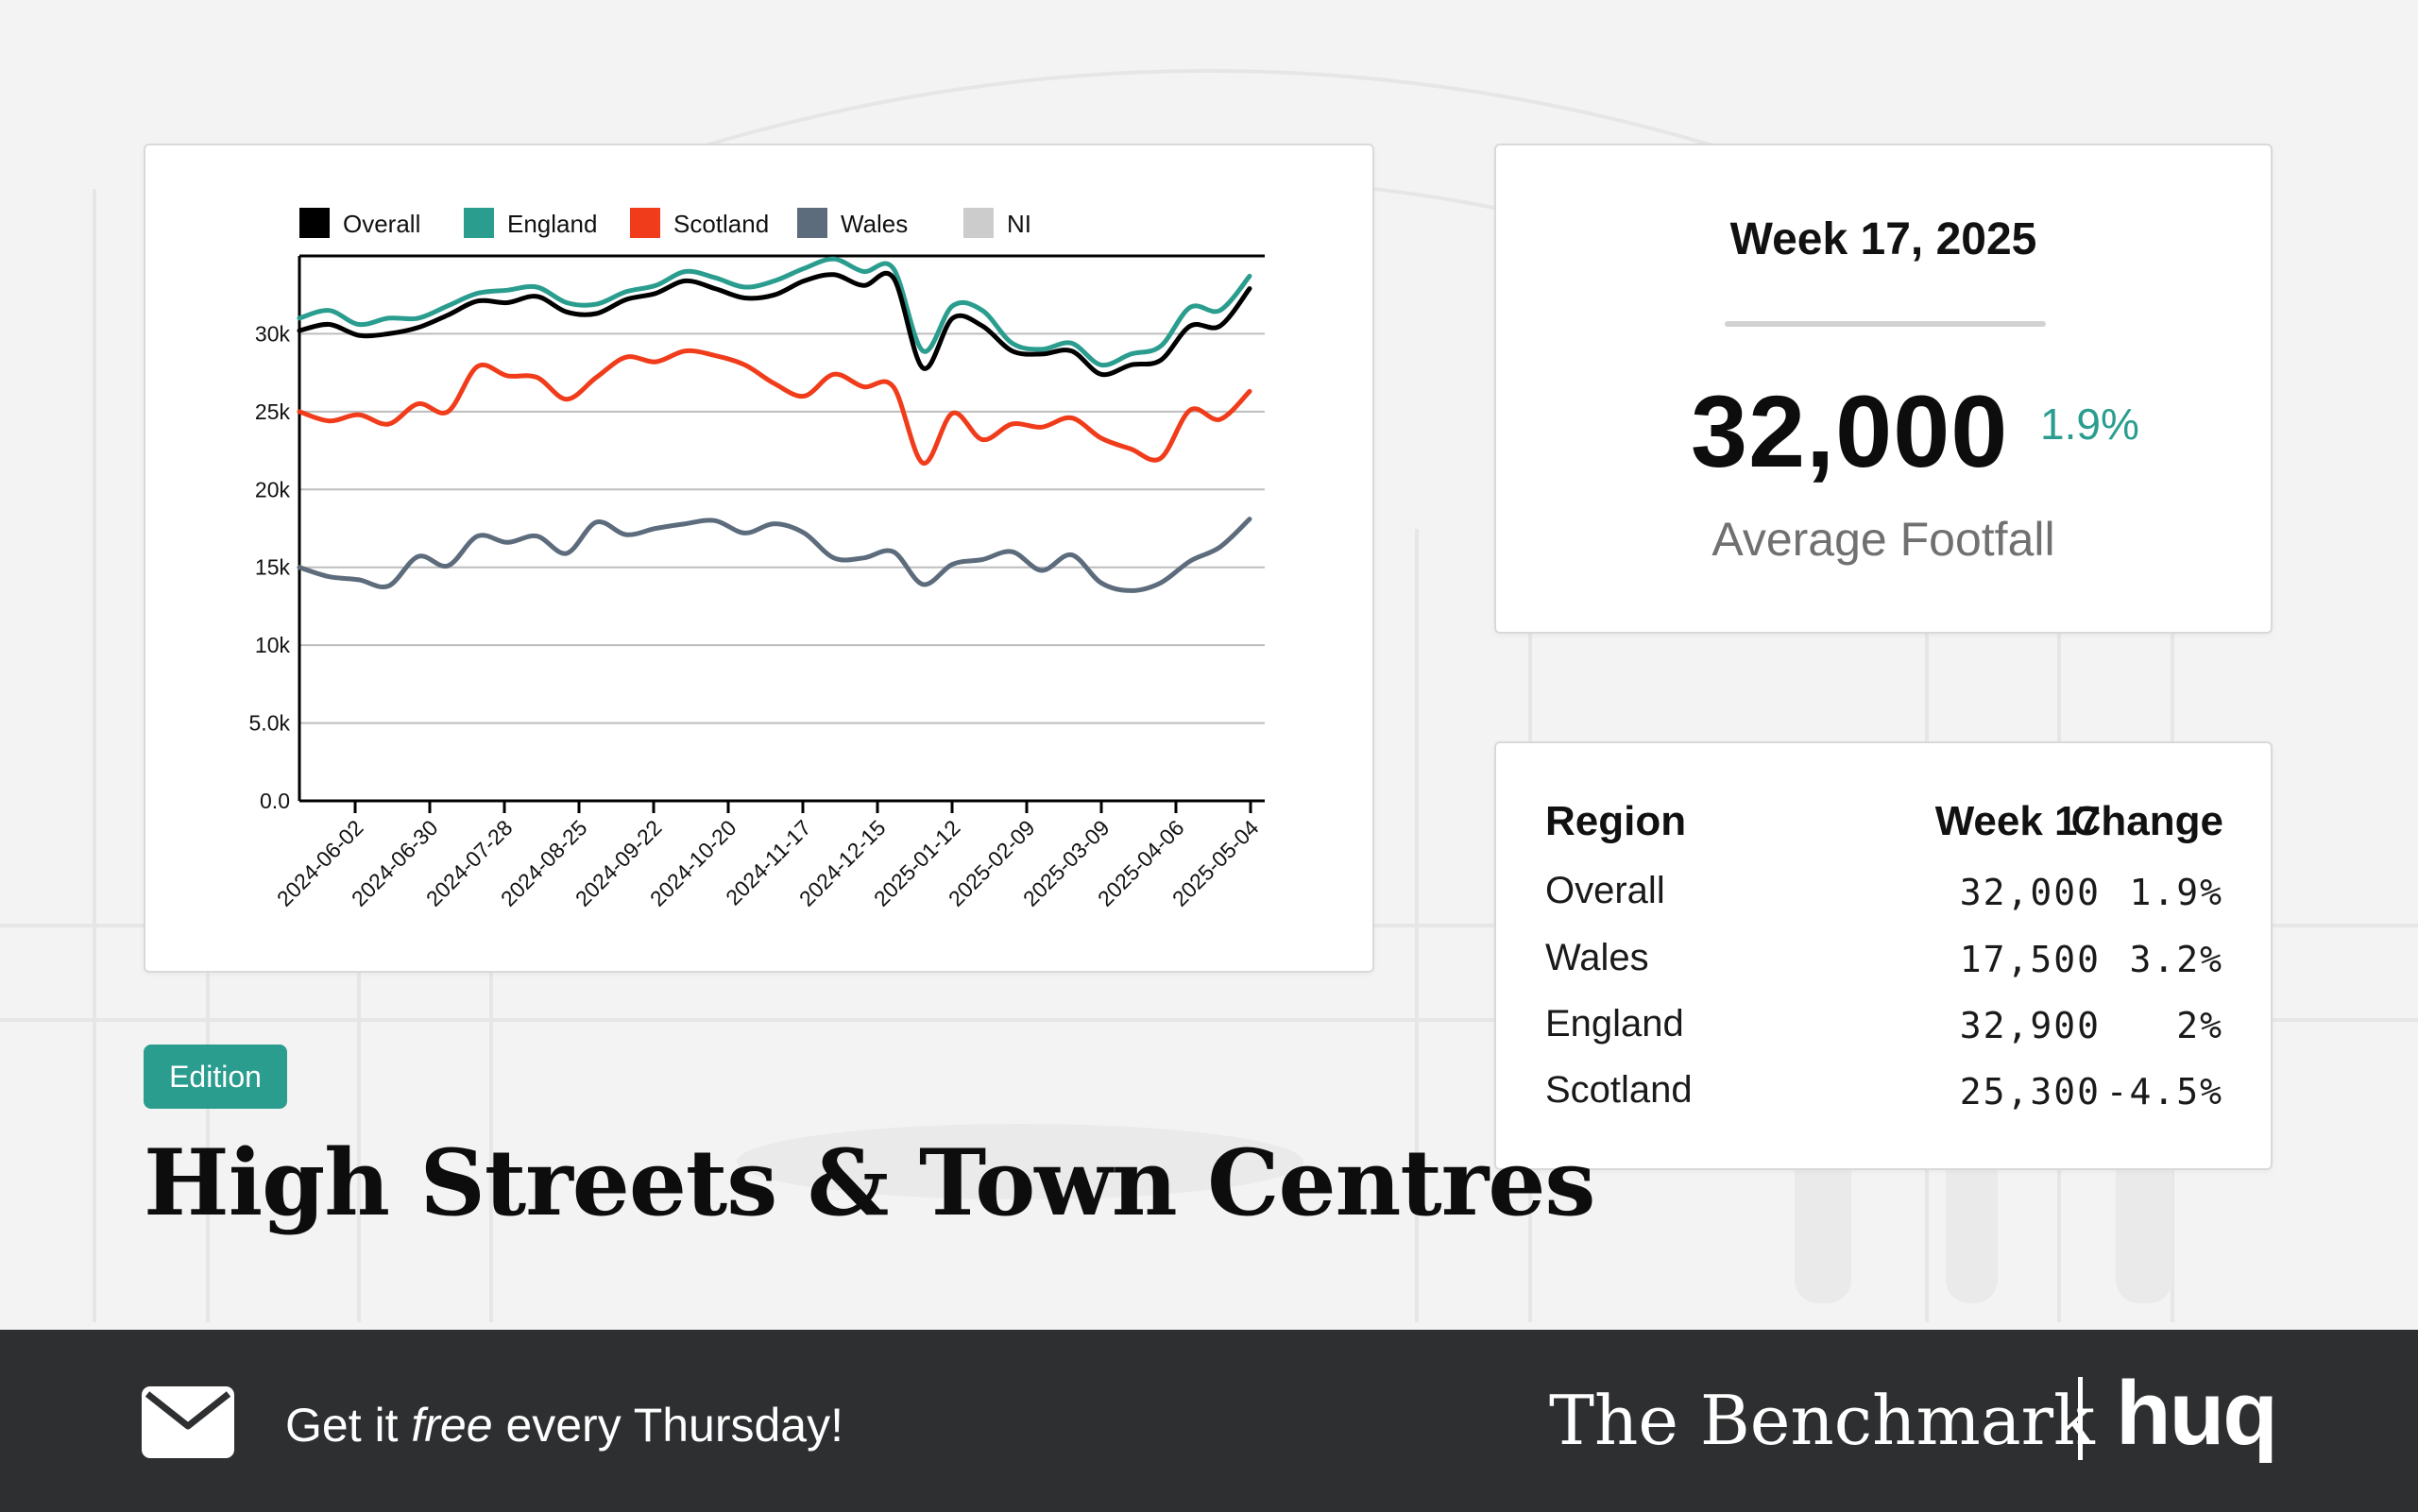 The height and width of the screenshot is (1512, 2418). I want to click on mail-icon, so click(188, 1422).